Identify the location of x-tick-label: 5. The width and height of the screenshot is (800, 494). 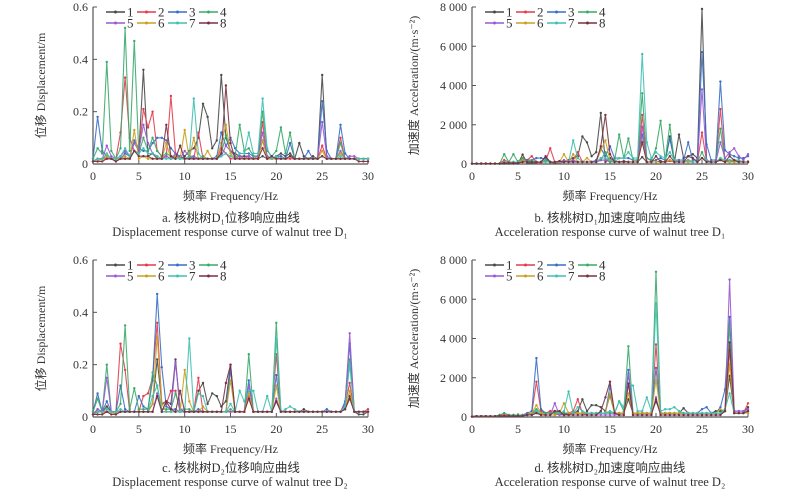
(518, 176).